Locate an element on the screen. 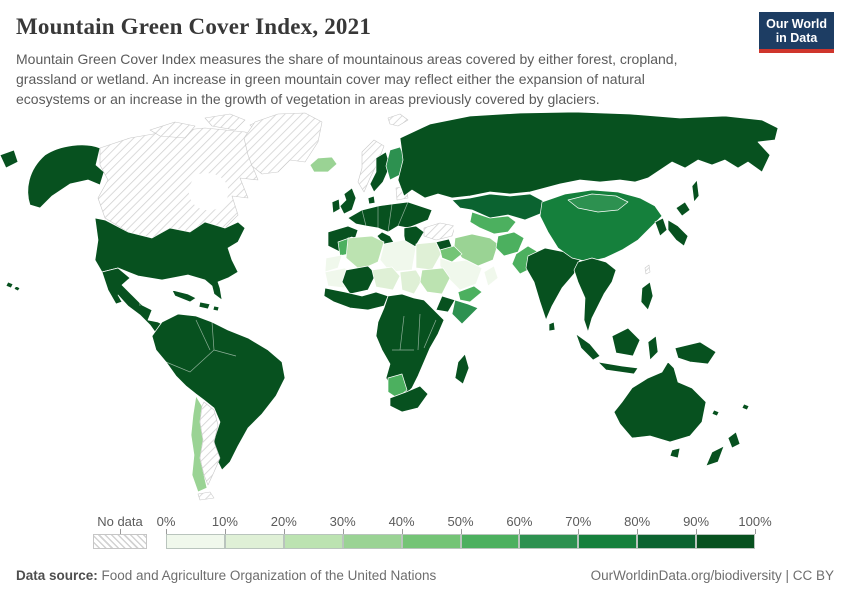 The height and width of the screenshot is (600, 850). legend-tick-label: 60% is located at coordinates (519, 521).